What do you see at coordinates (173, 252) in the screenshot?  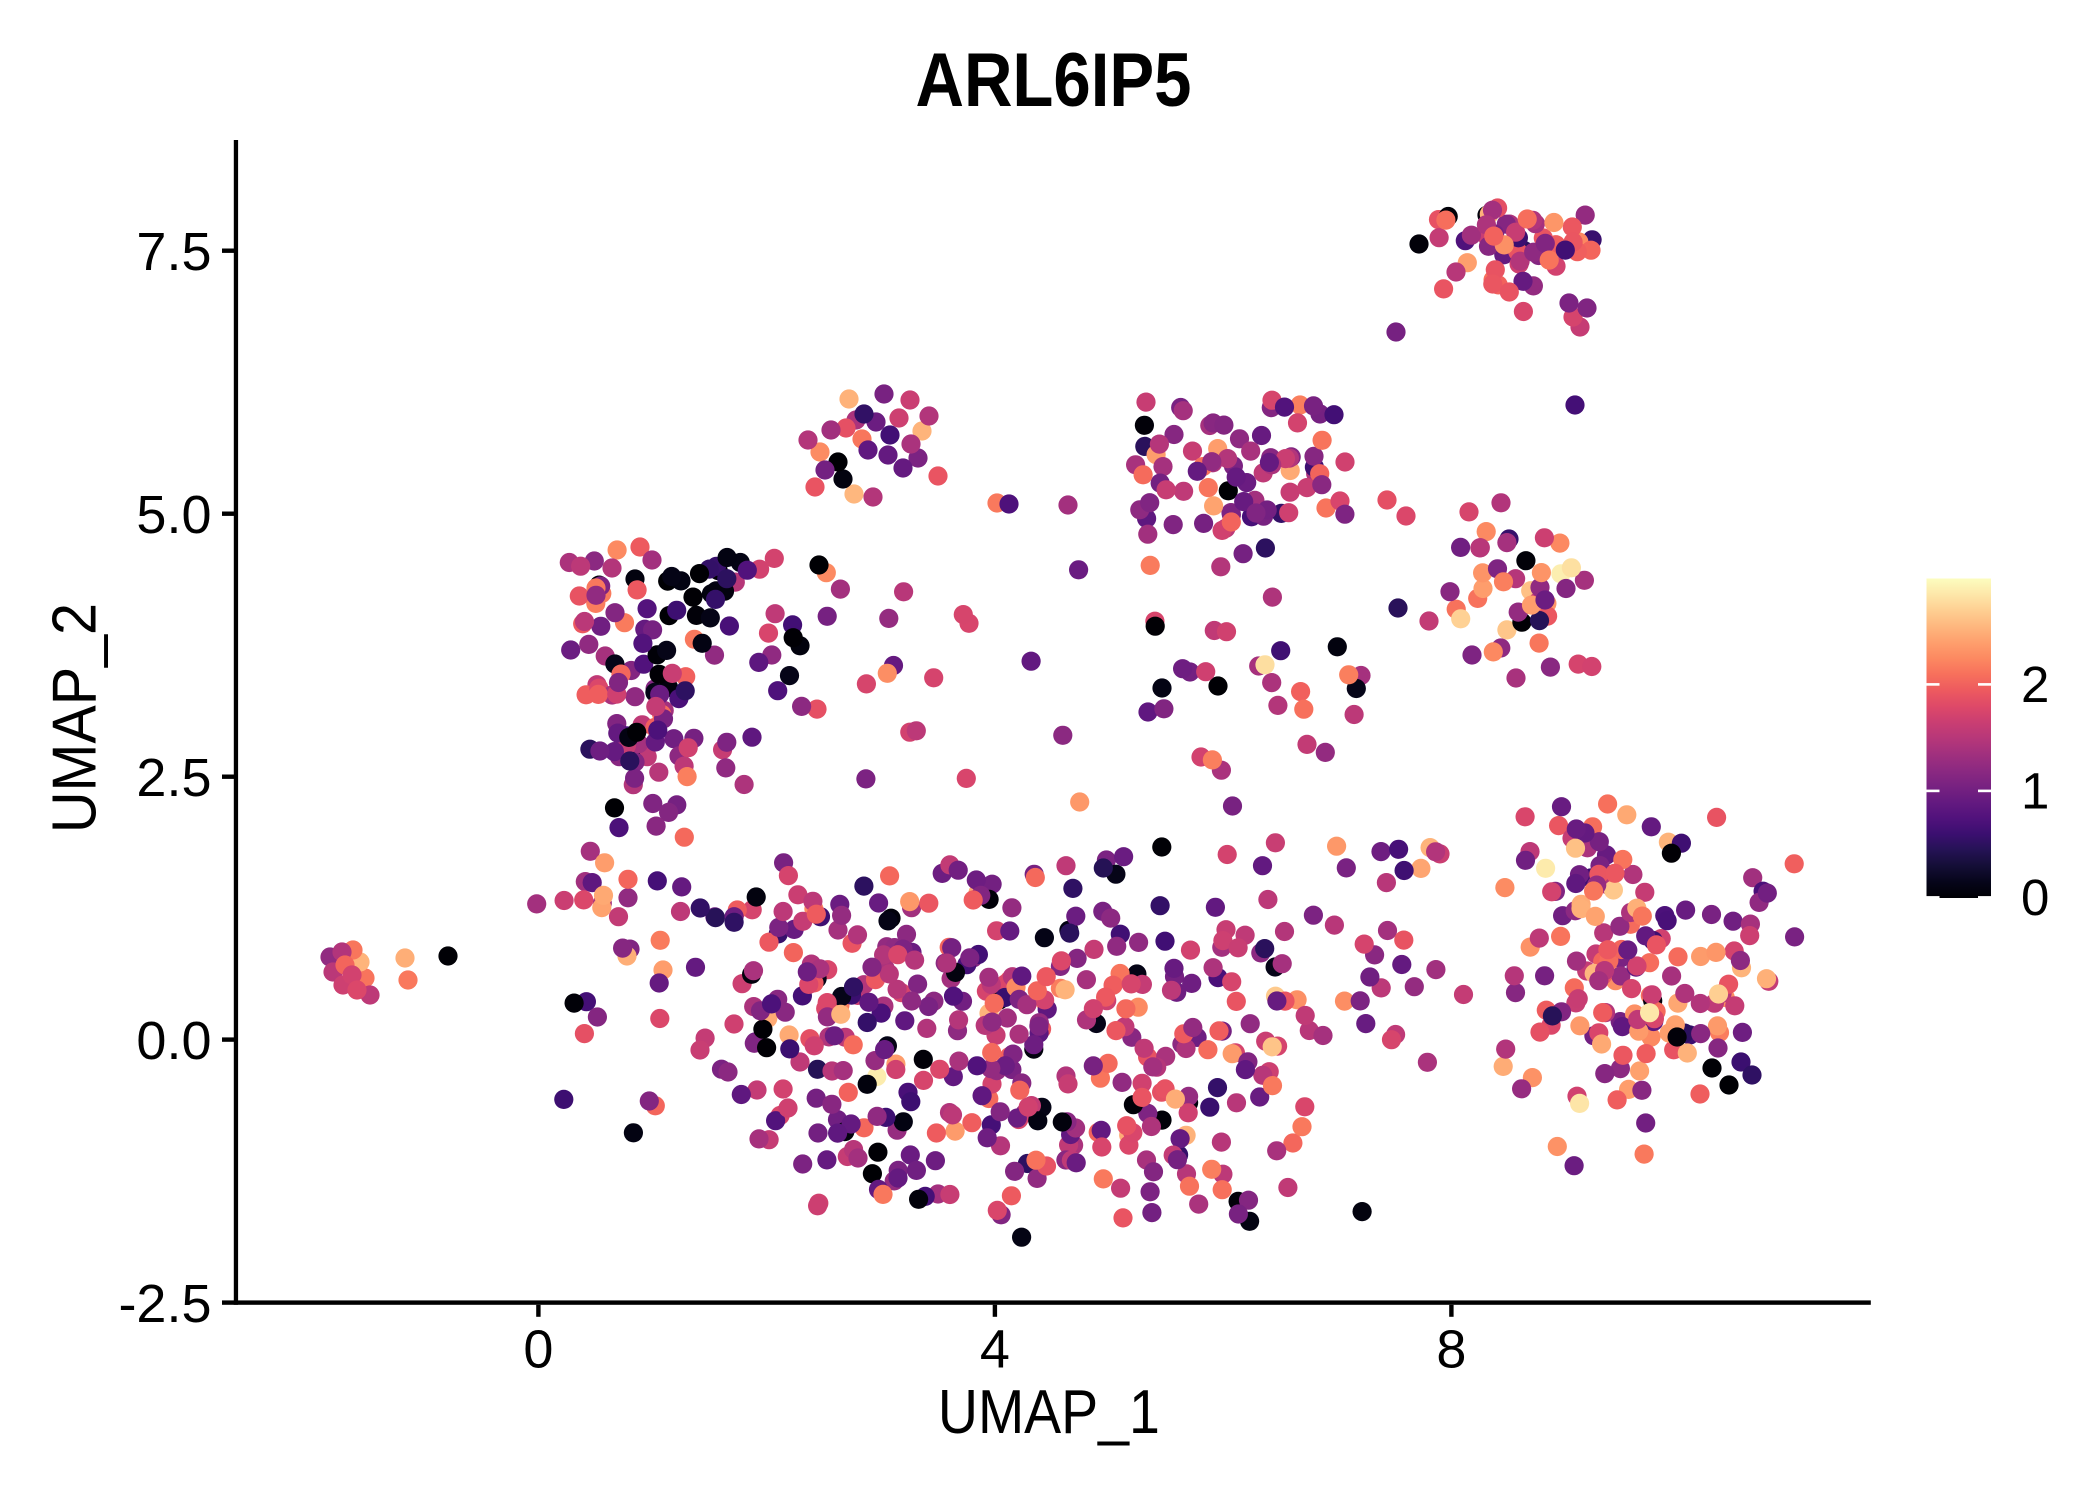 I see `svg-text: 7.5` at bounding box center [173, 252].